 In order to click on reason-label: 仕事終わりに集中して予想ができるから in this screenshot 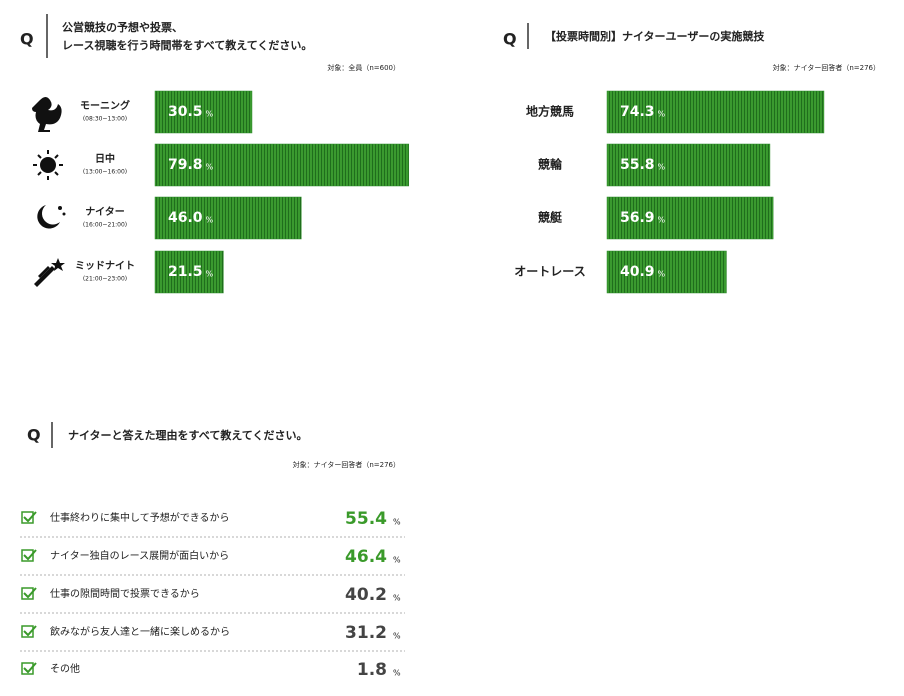, I will do `click(140, 517)`.